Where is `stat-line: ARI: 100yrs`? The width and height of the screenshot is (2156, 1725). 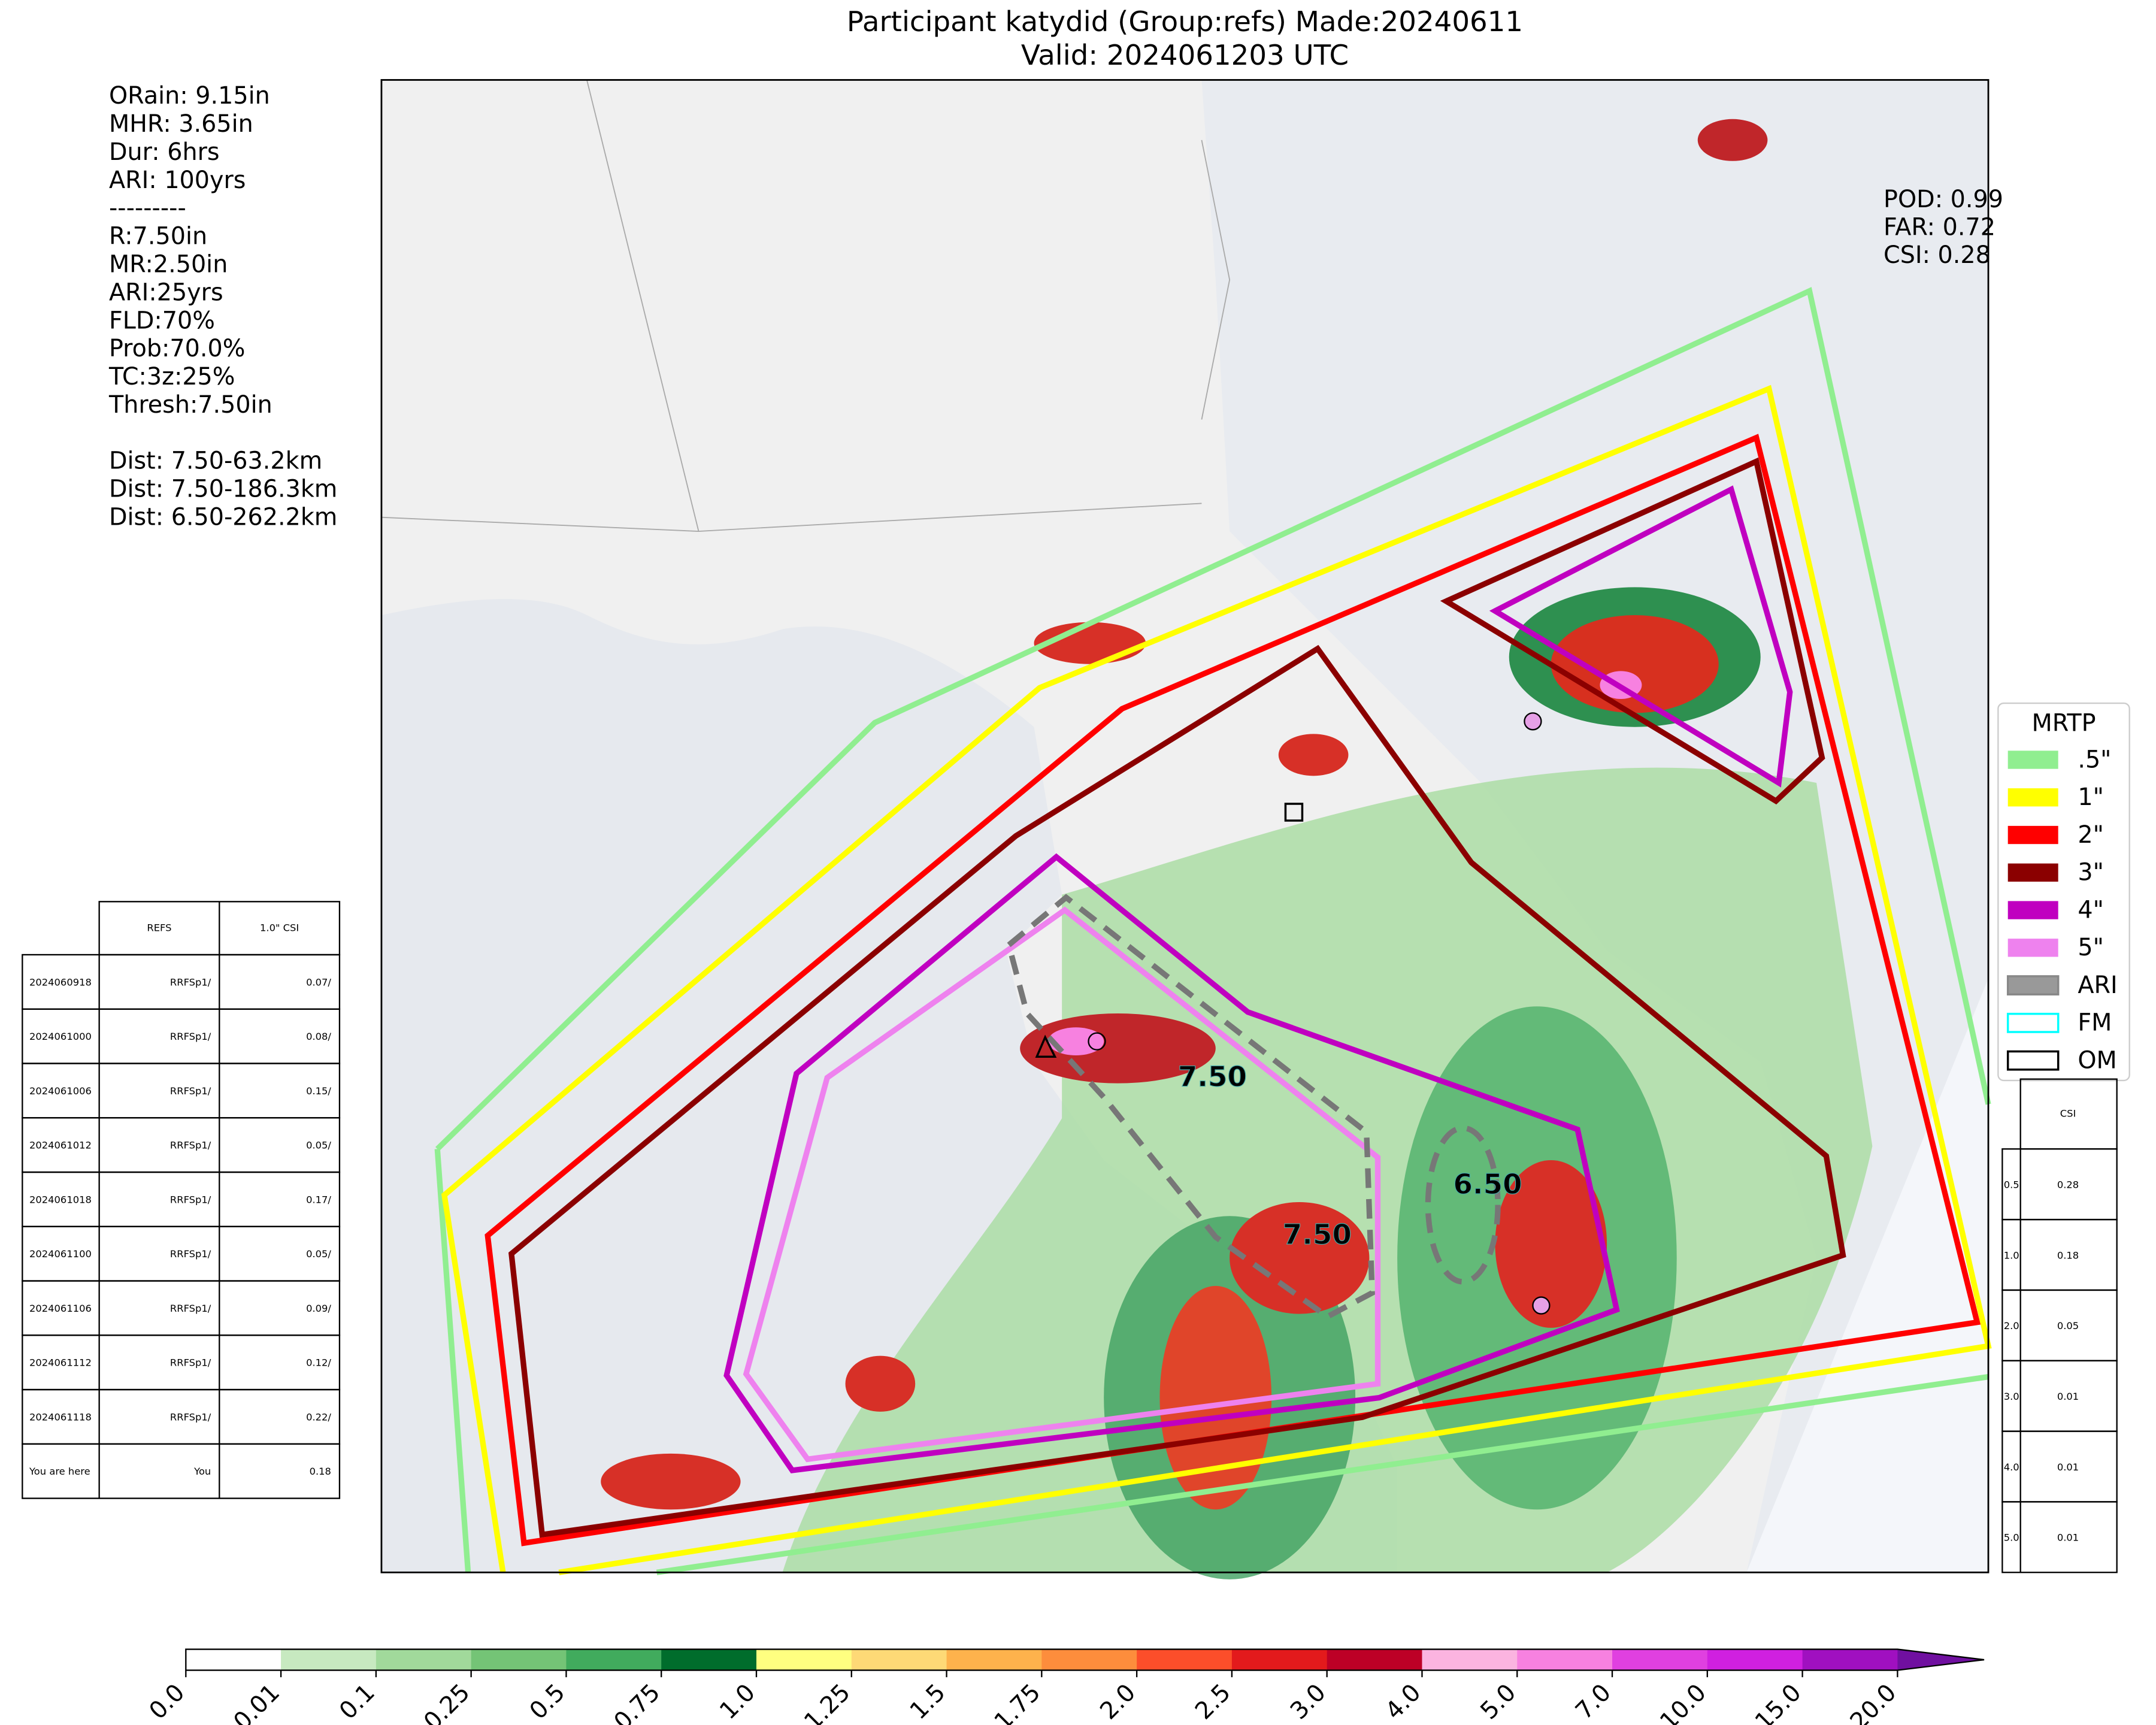 stat-line: ARI: 100yrs is located at coordinates (177, 180).